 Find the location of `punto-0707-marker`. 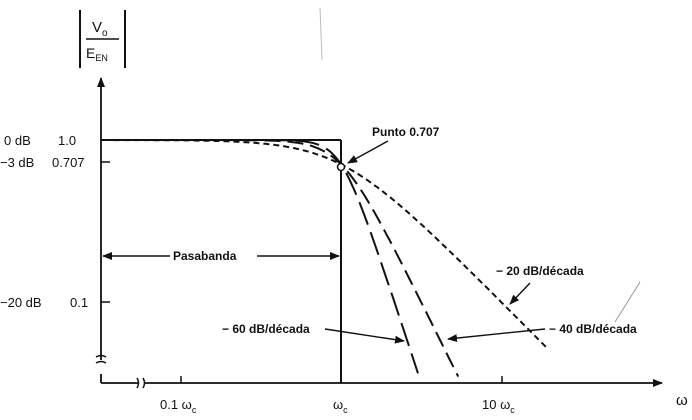

punto-0707-marker is located at coordinates (341, 167).